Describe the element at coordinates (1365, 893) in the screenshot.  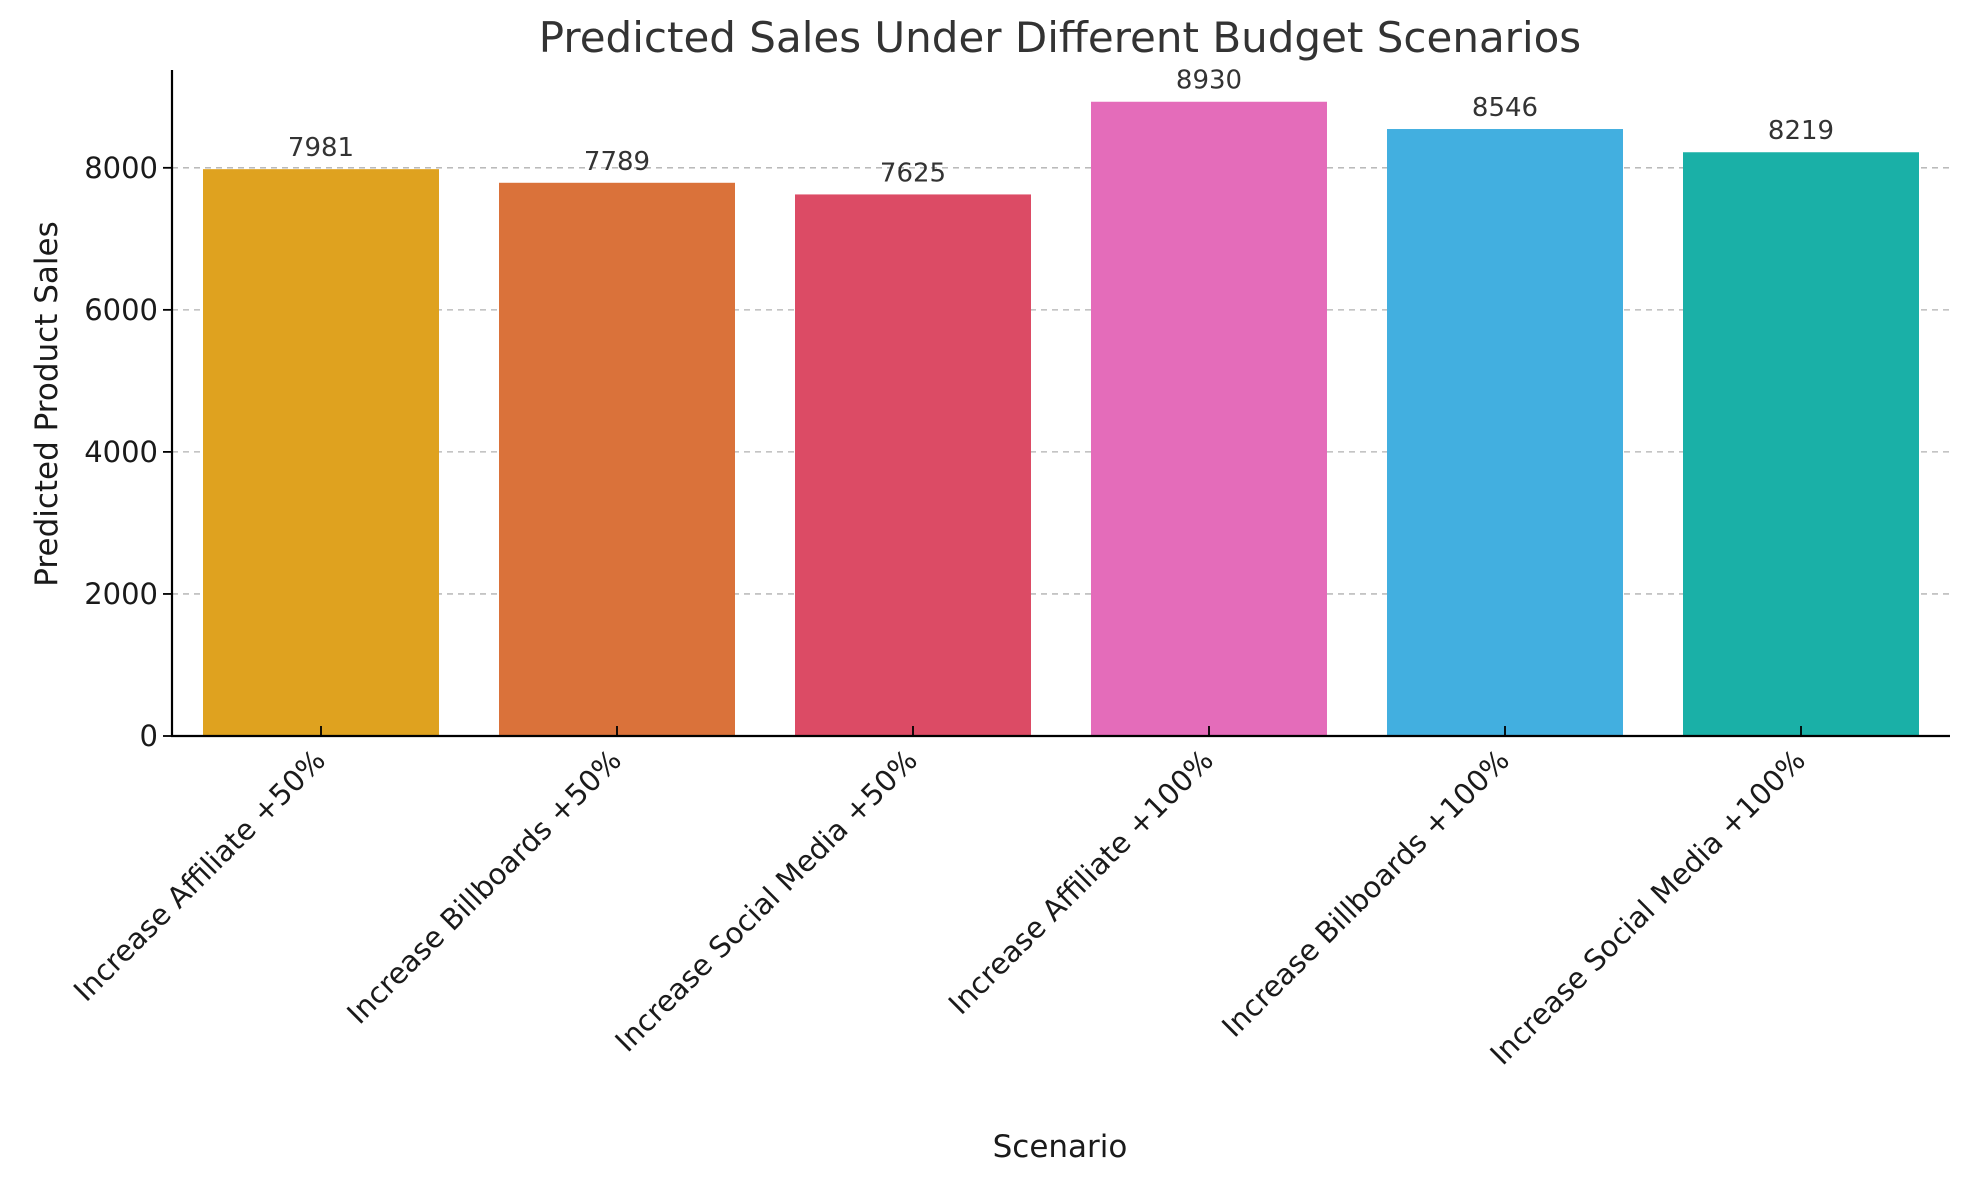
I see `x-tick-label-5: Increase Billboards +100%` at that location.